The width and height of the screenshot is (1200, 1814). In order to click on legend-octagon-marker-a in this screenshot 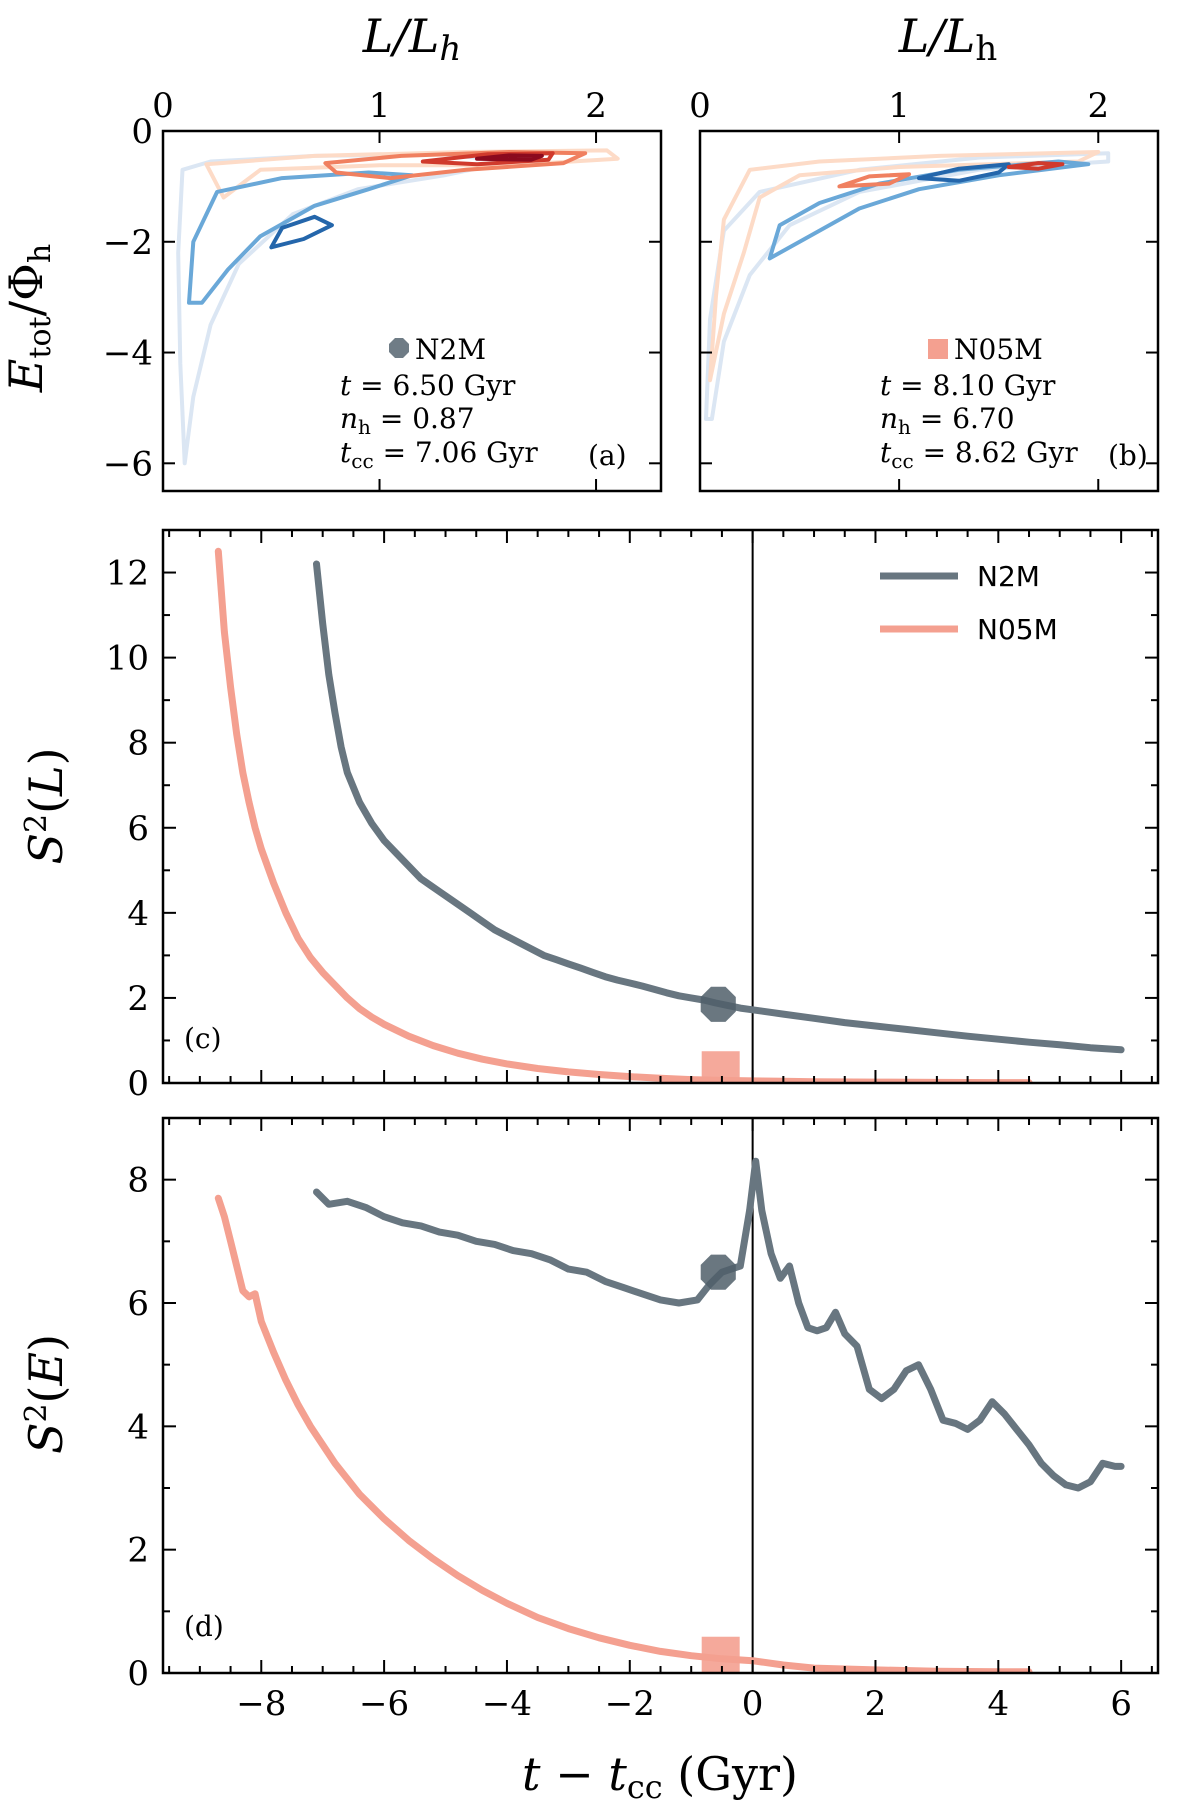, I will do `click(399, 348)`.